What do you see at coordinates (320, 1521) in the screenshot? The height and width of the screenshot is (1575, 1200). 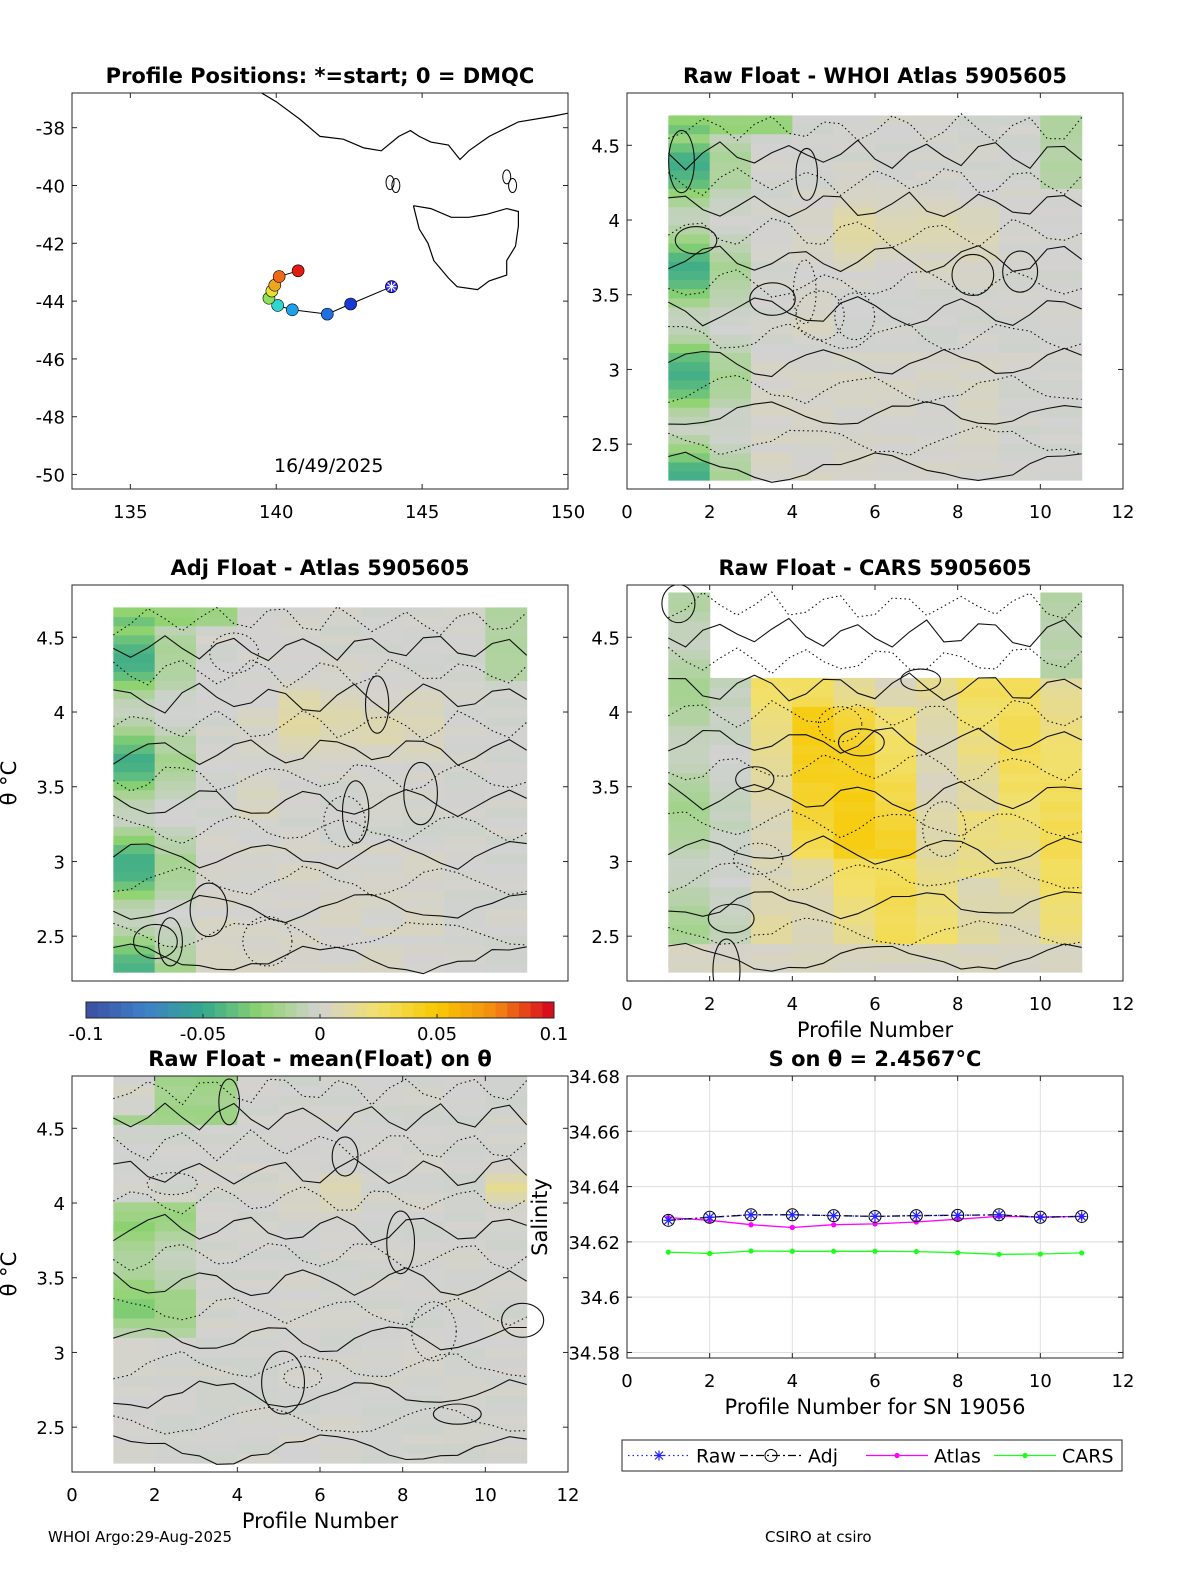 I see `x-axis-label: Profile Number` at bounding box center [320, 1521].